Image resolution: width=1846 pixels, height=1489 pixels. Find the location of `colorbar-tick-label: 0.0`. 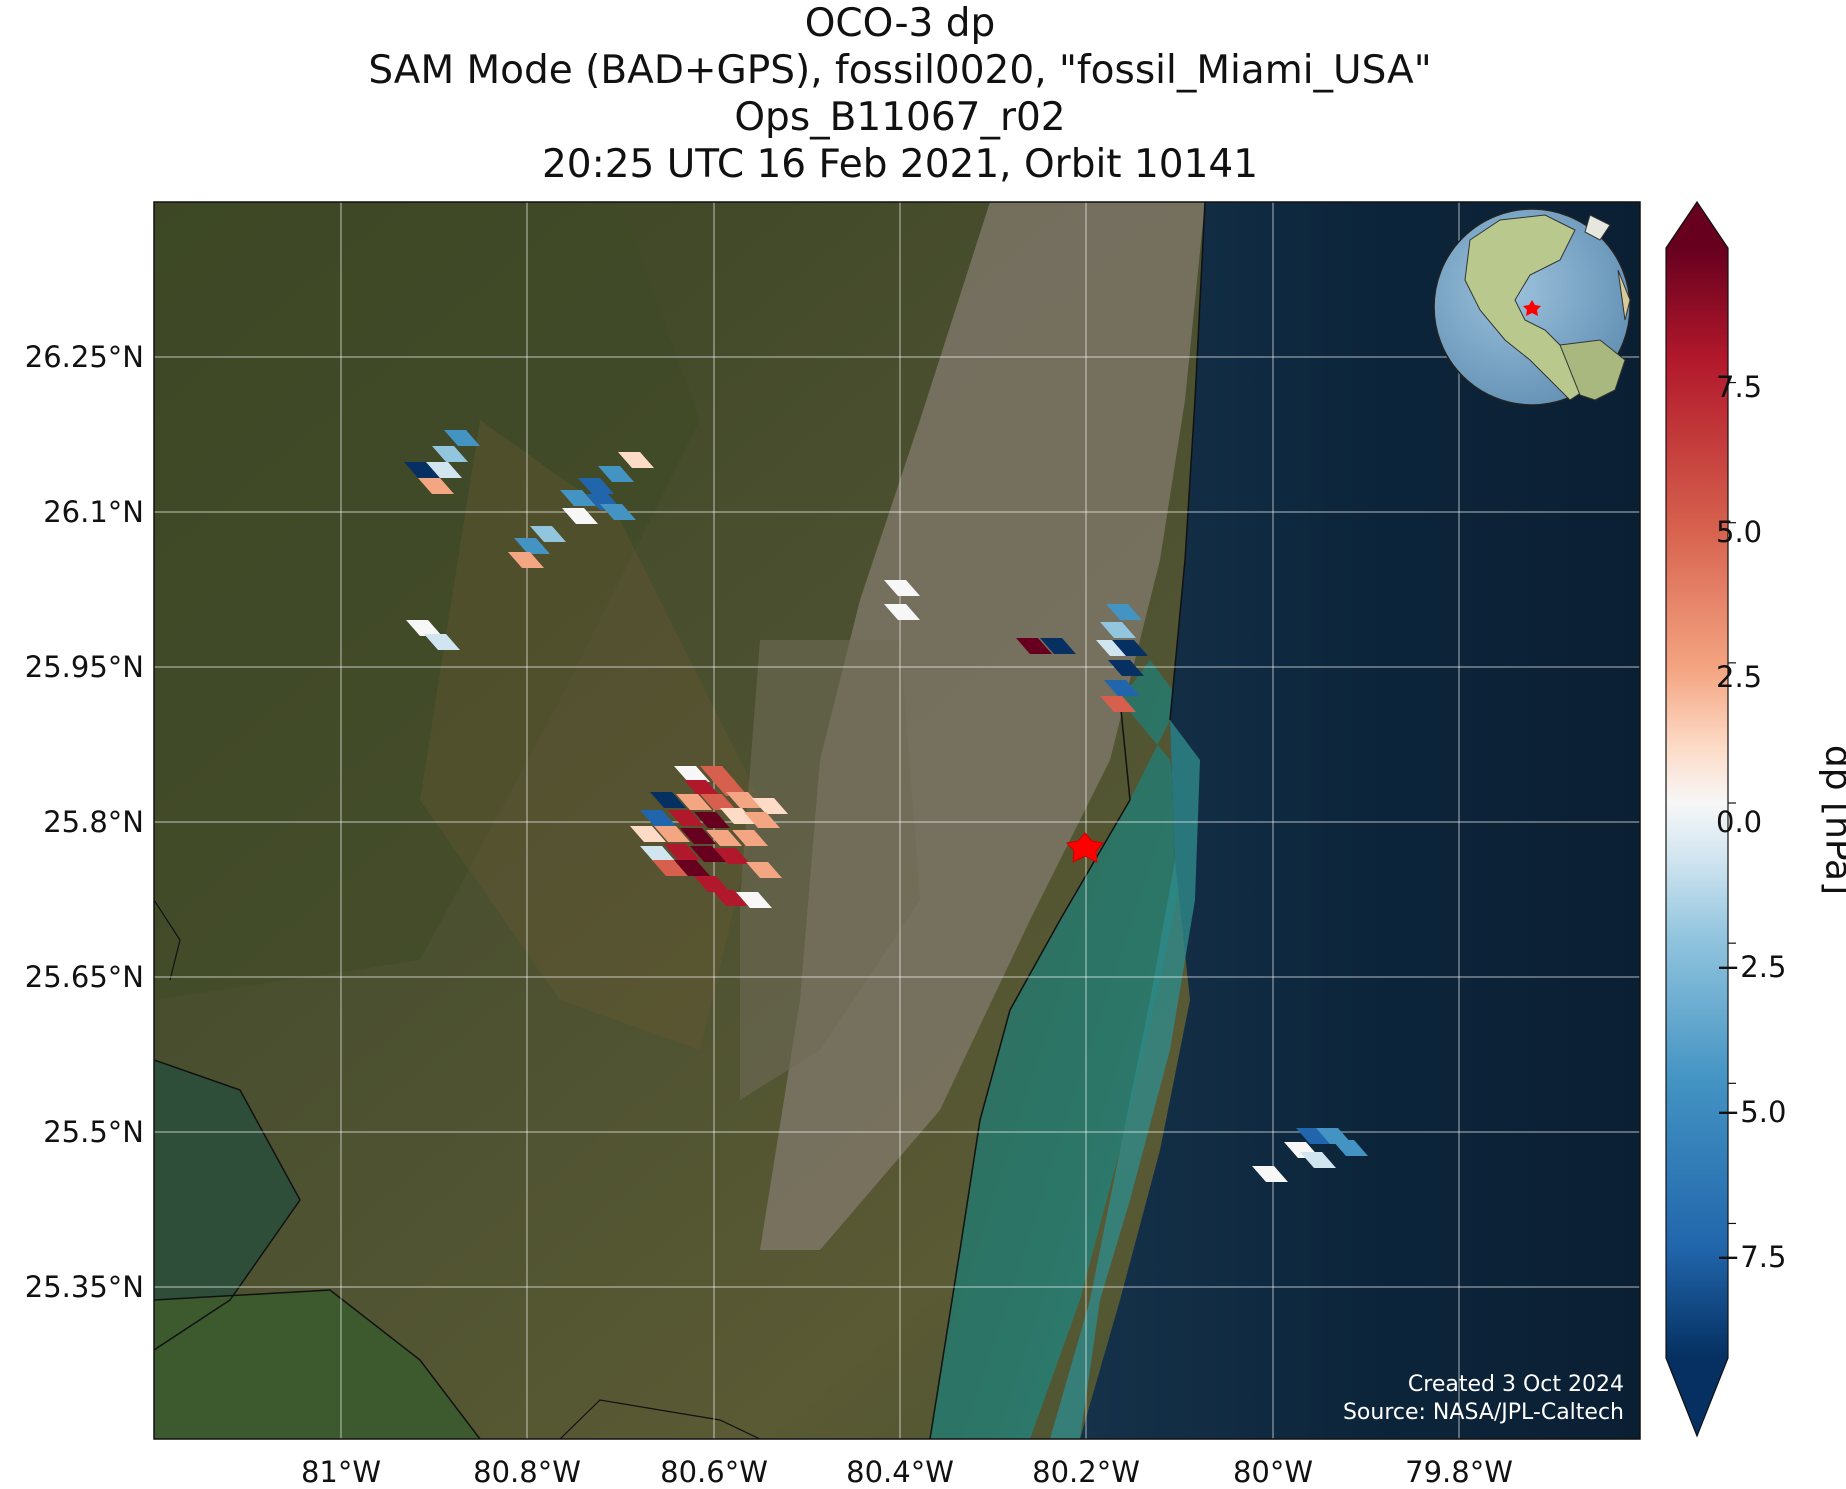

colorbar-tick-label: 0.0 is located at coordinates (1739, 822).